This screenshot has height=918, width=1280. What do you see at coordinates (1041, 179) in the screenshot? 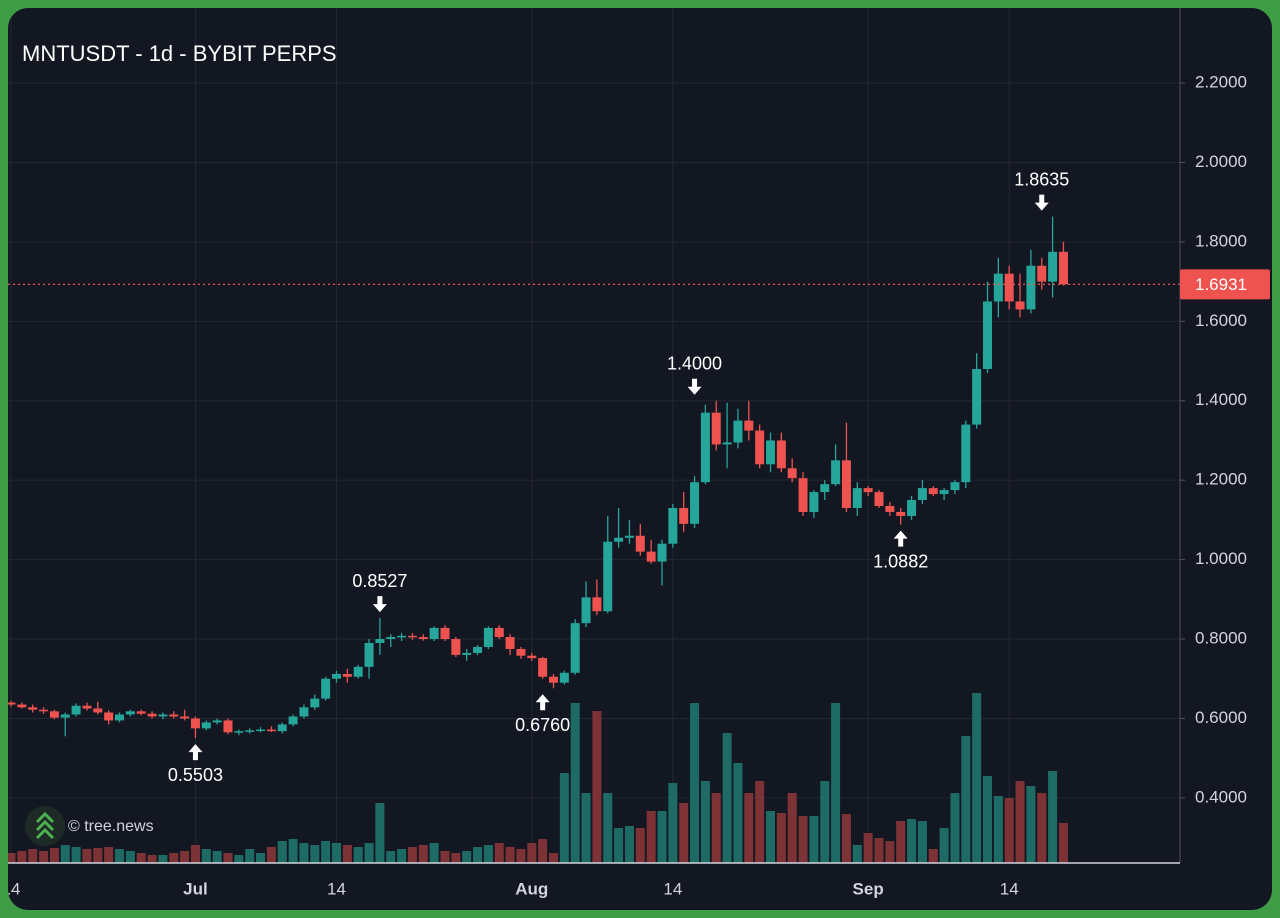
I see `annotation-label: 1.8635` at bounding box center [1041, 179].